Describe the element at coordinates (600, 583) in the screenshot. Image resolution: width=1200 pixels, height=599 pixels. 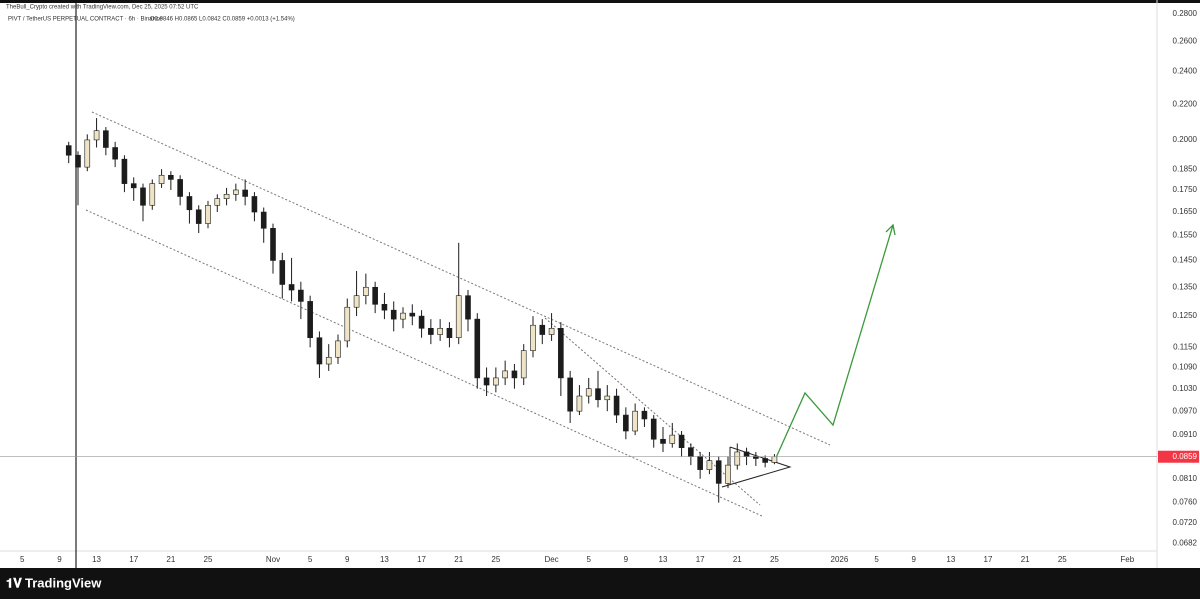
I see `footer-bar` at that location.